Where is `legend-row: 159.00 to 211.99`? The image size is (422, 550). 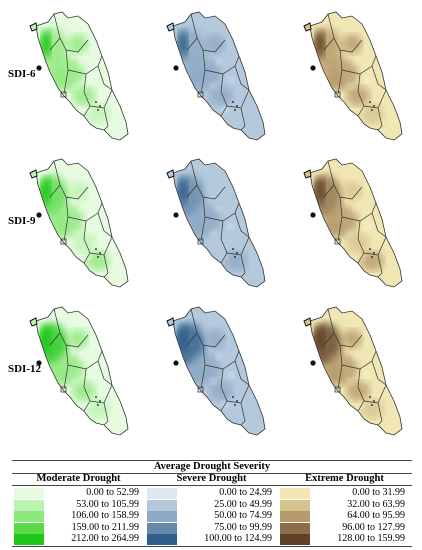 legend-row: 159.00 to 211.99 is located at coordinates (78, 528).